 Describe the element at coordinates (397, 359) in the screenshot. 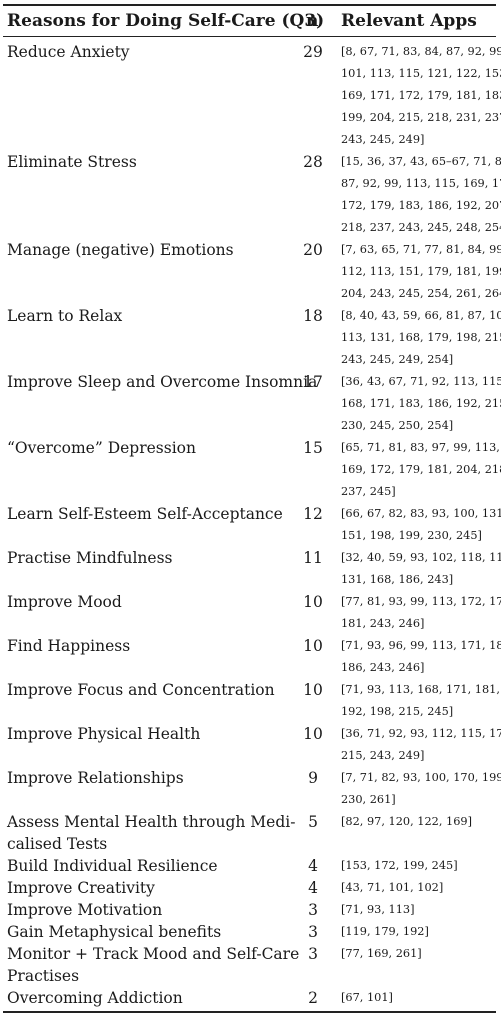

I see `apps-cell: 243, 245, 249, 254]` at that location.